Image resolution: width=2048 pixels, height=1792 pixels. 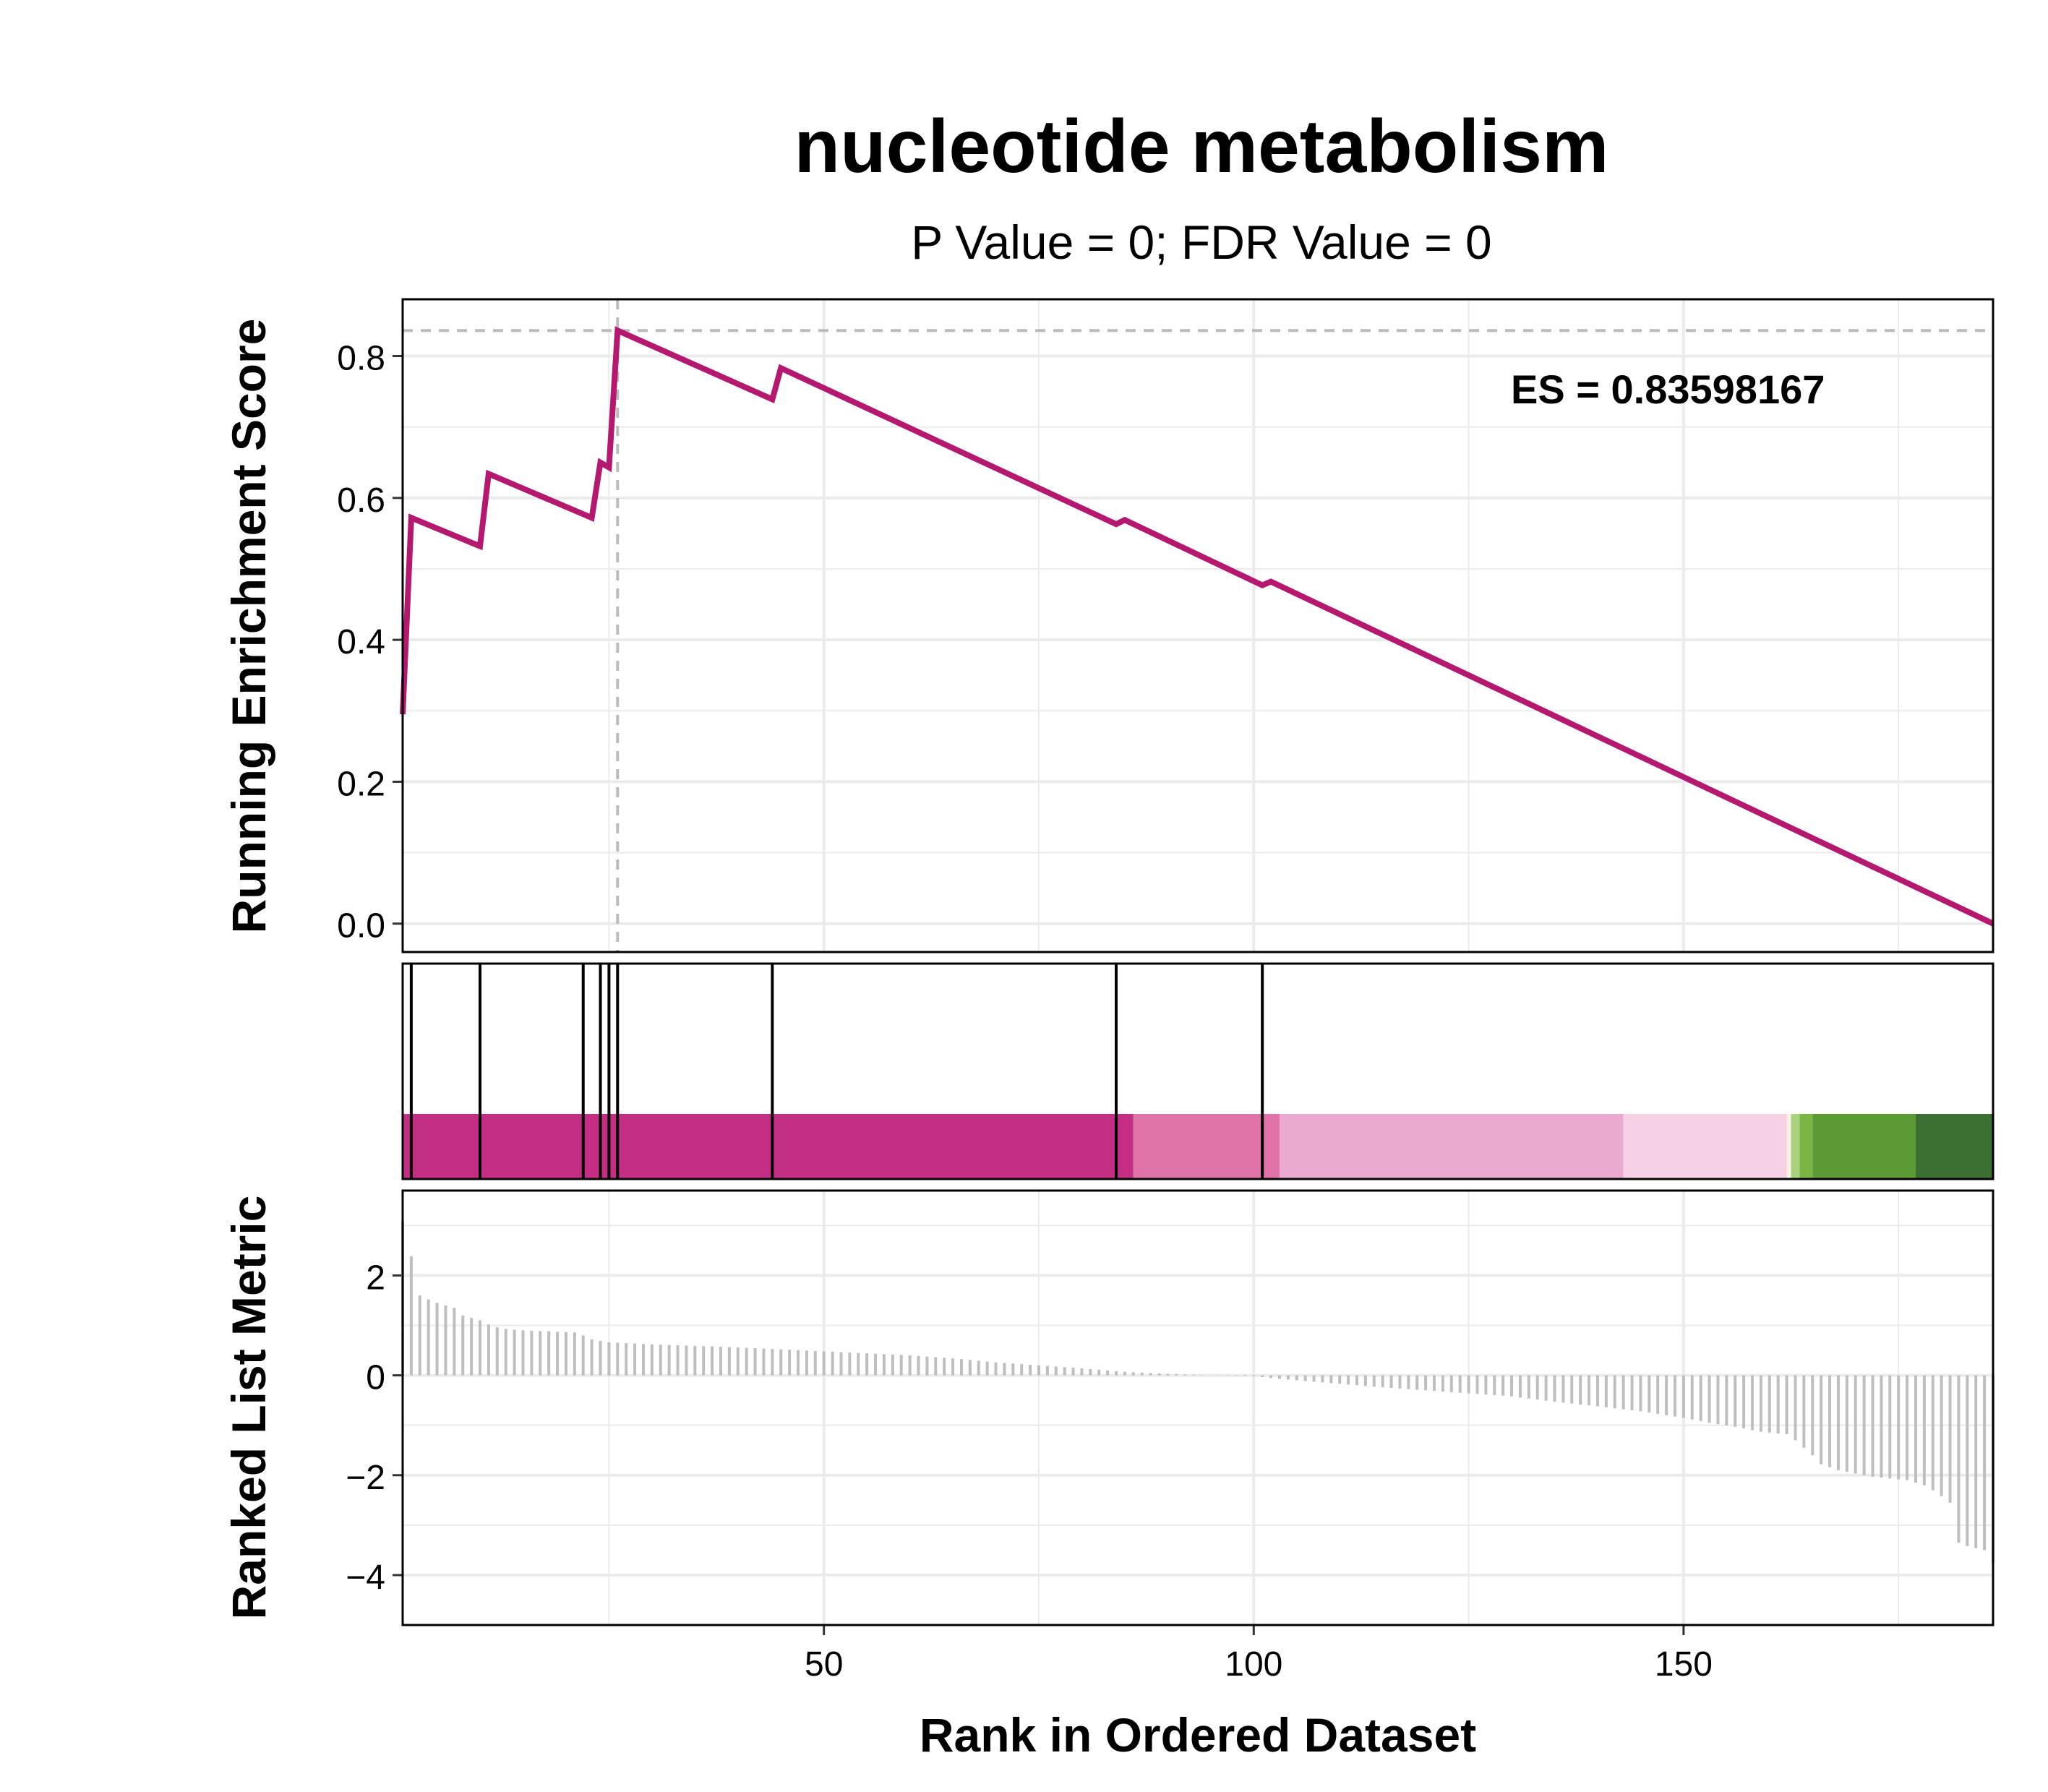 I want to click on chart-subtitle: P Value = 0; FDR Value = 0, so click(x=1201, y=242).